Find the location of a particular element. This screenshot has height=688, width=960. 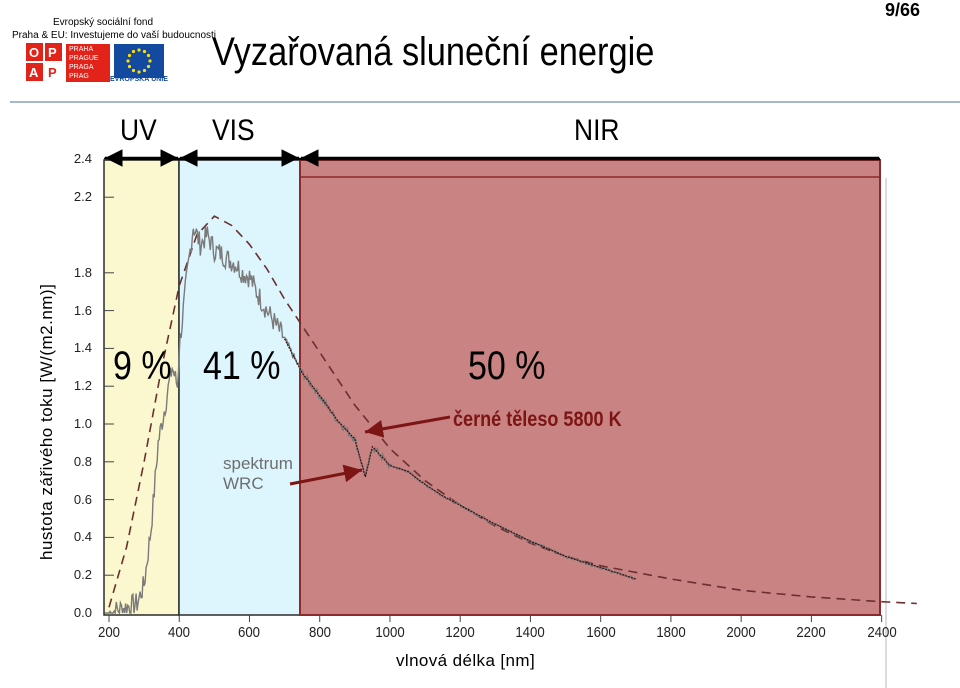

wrc-annotation: spektrum WRC is located at coordinates (258, 474).